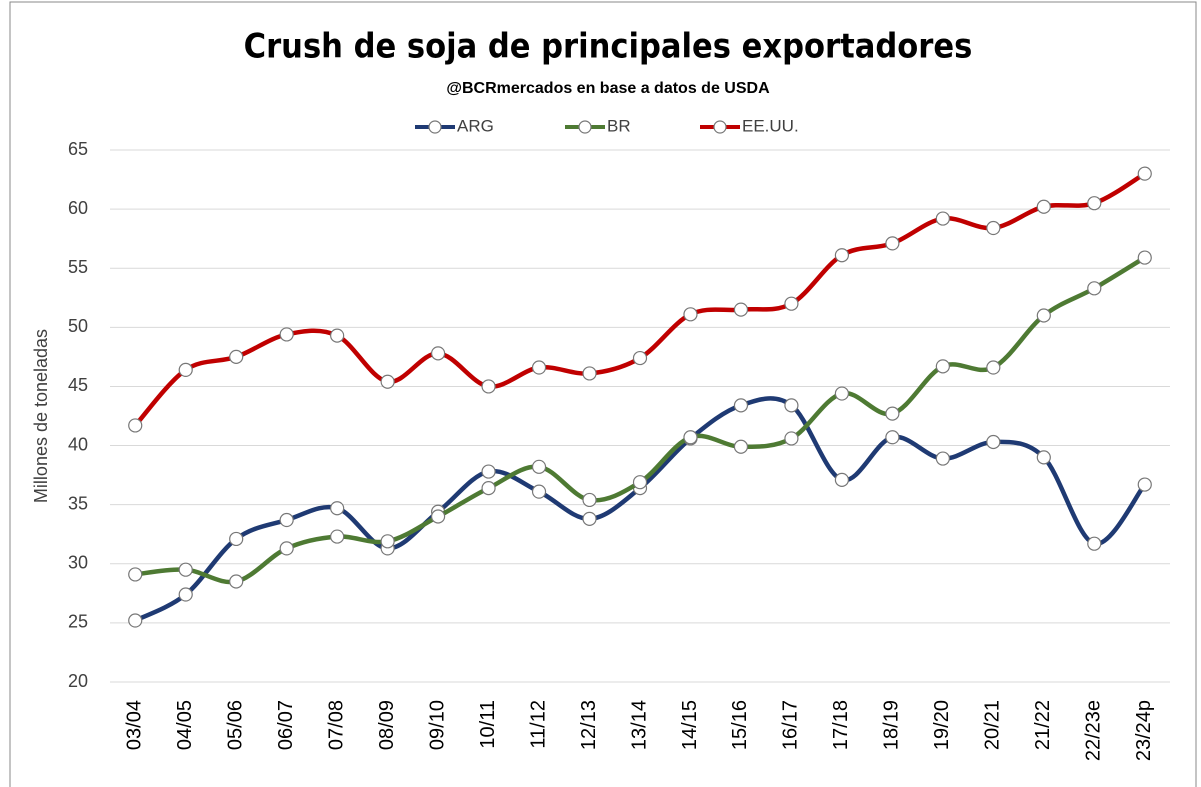  I want to click on x-tick-label: 16/17, so click(791, 725).